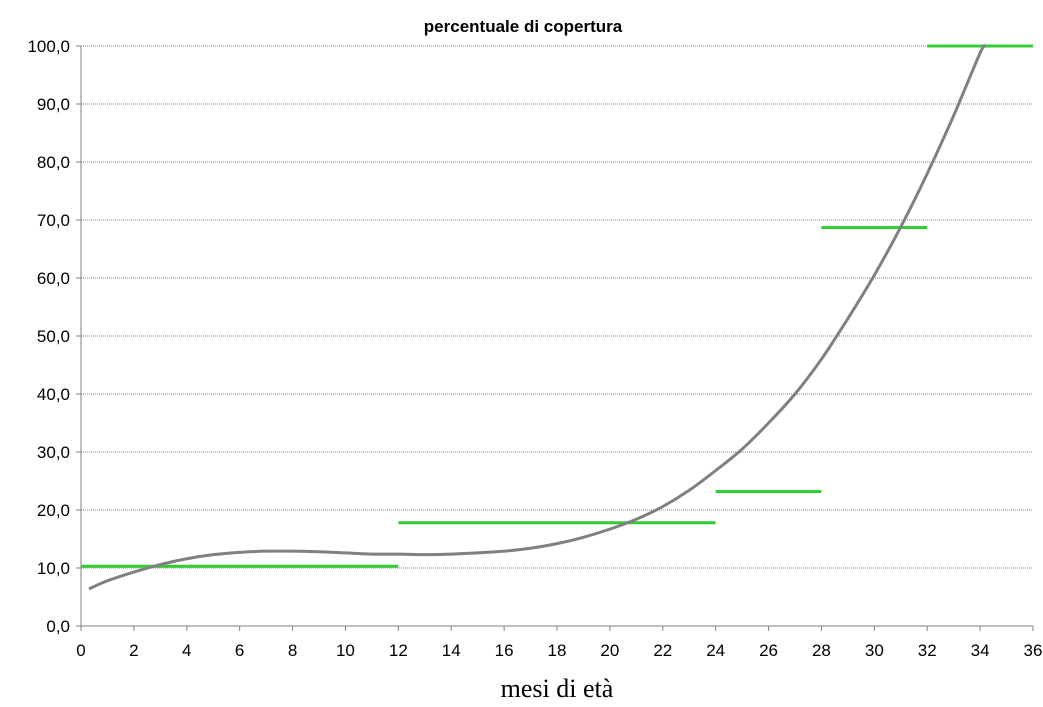  Describe the element at coordinates (53, 510) in the screenshot. I see `y-tick-label: 20,0` at that location.